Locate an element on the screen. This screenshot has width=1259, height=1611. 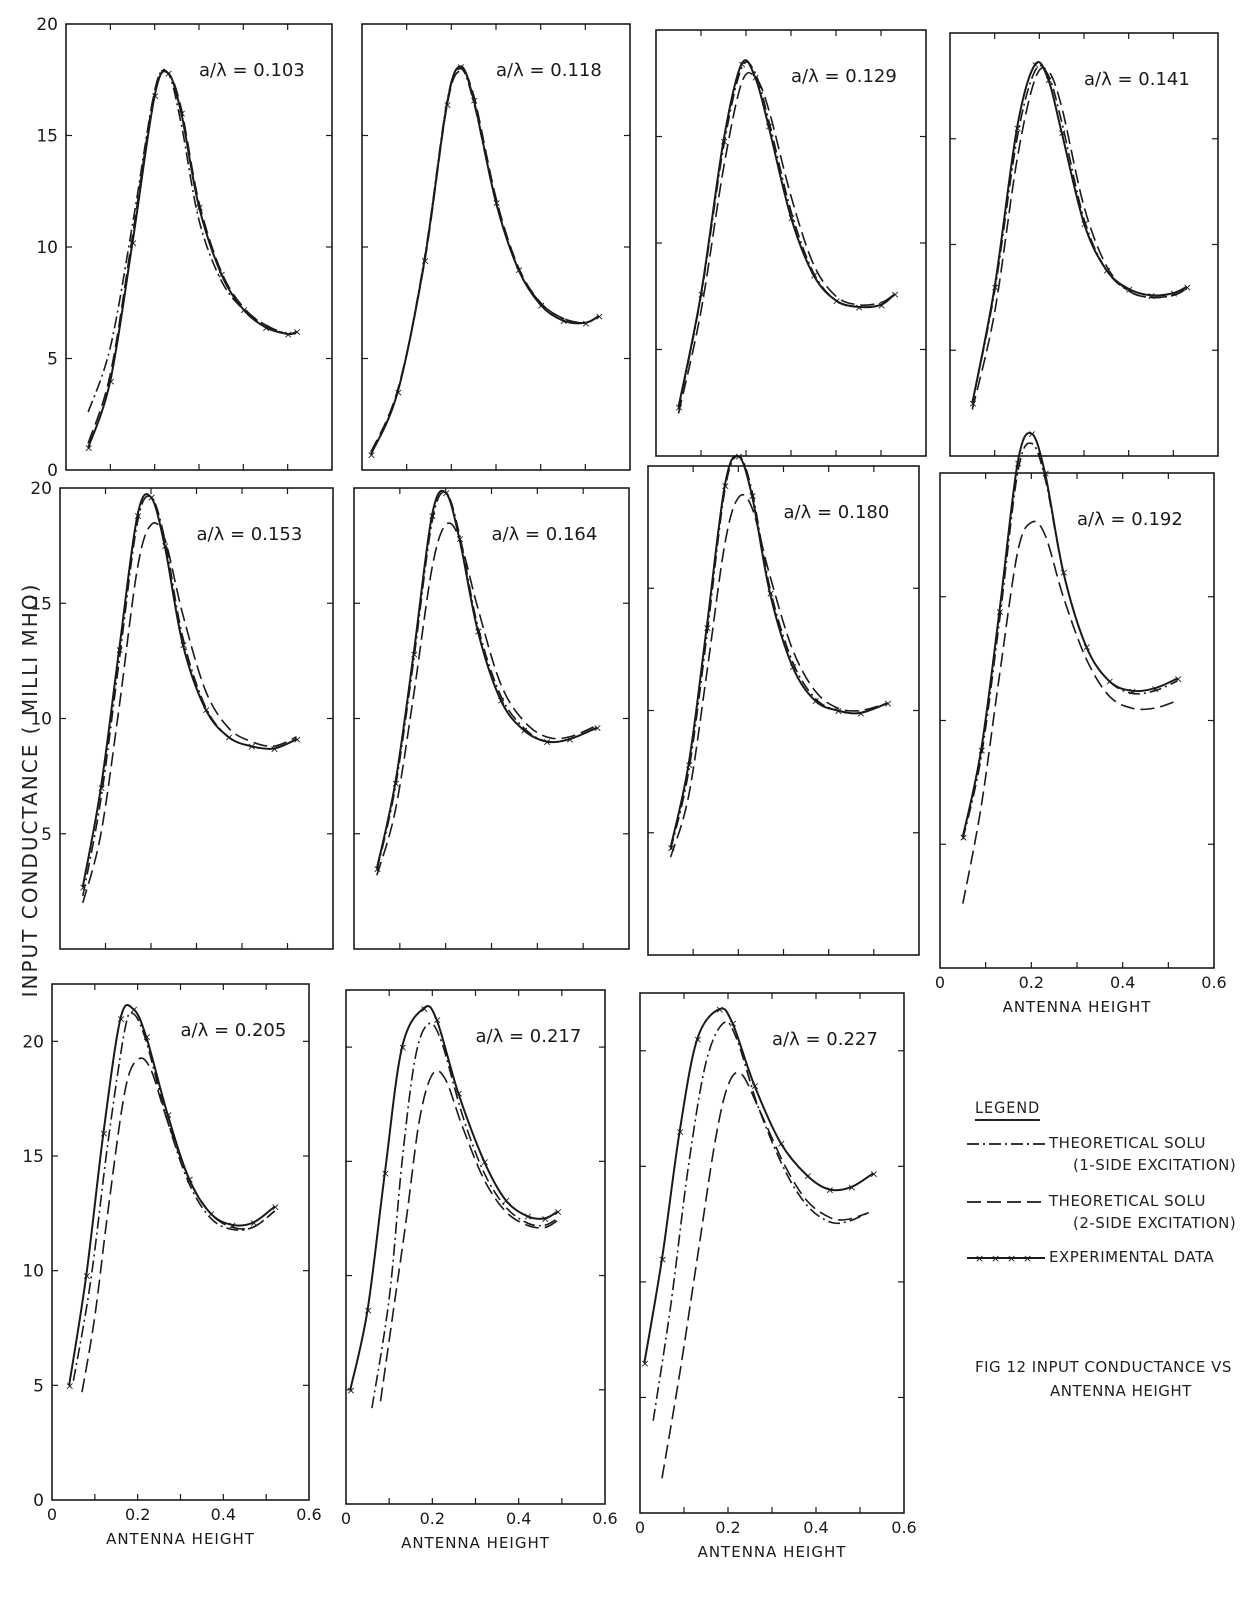
legend-sample-dashed is located at coordinates (1006, 1202).